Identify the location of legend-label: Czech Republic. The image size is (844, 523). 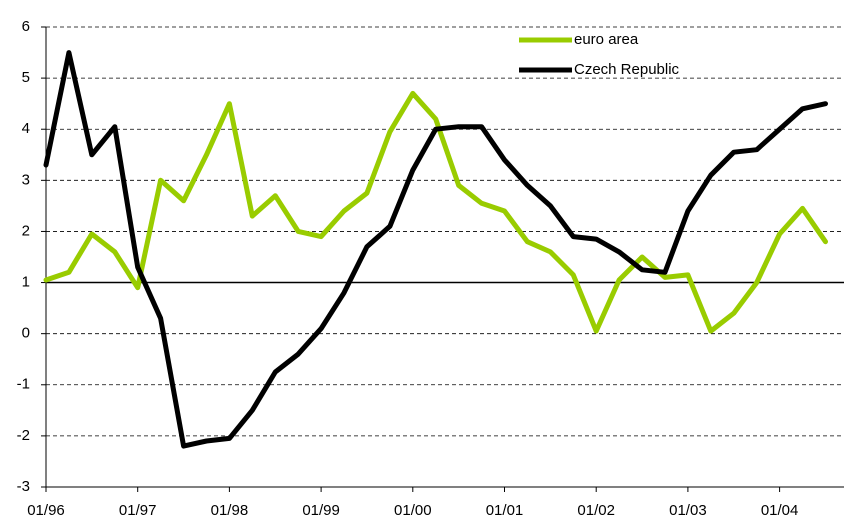
(627, 69).